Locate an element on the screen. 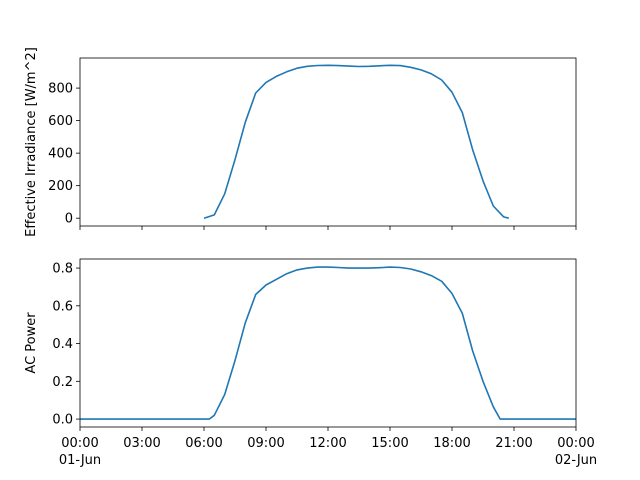 This screenshot has height=480, width=640. x-tick-label: 03:00 is located at coordinates (141, 443).